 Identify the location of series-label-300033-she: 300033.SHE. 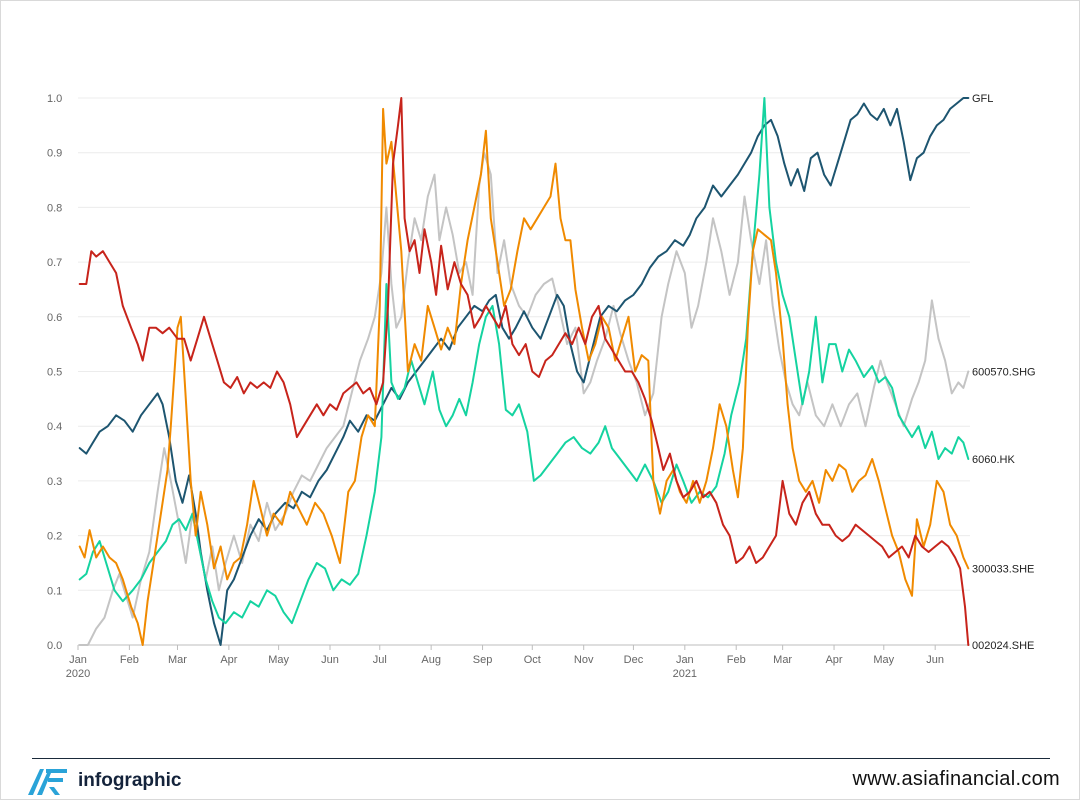
(1003, 569).